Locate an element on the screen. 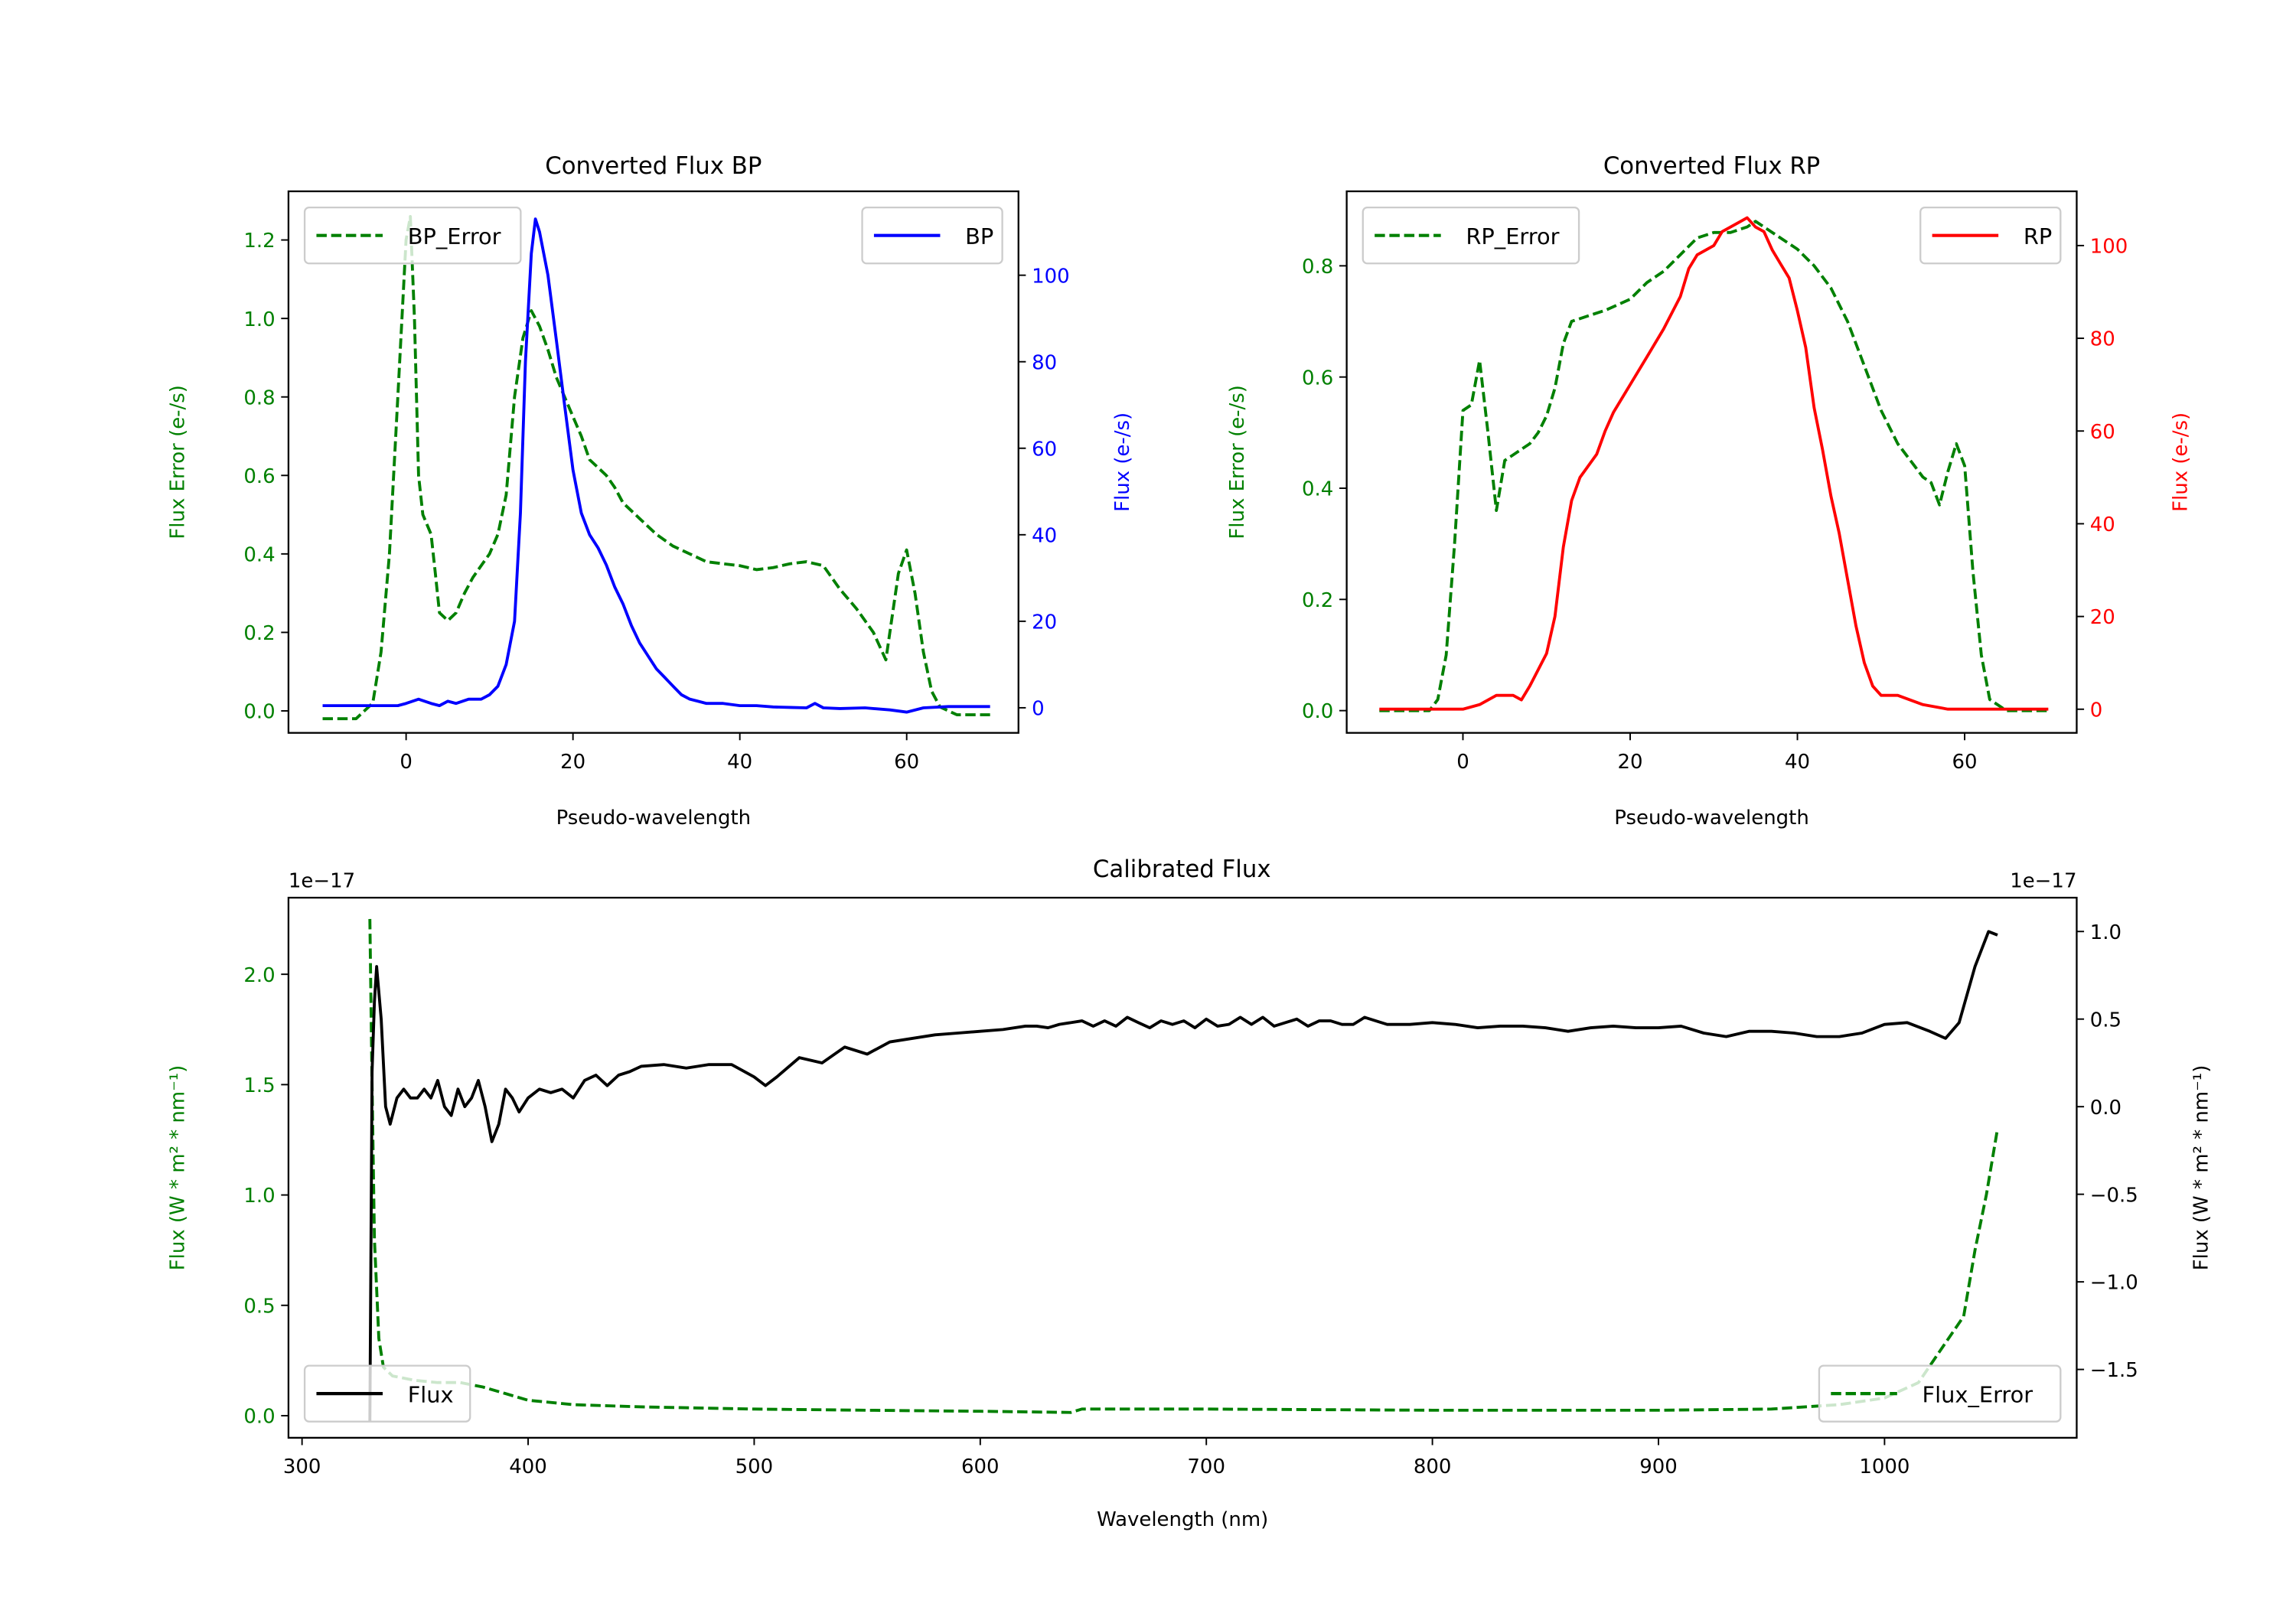  offset-text-left: 1e−17 is located at coordinates (322, 881).